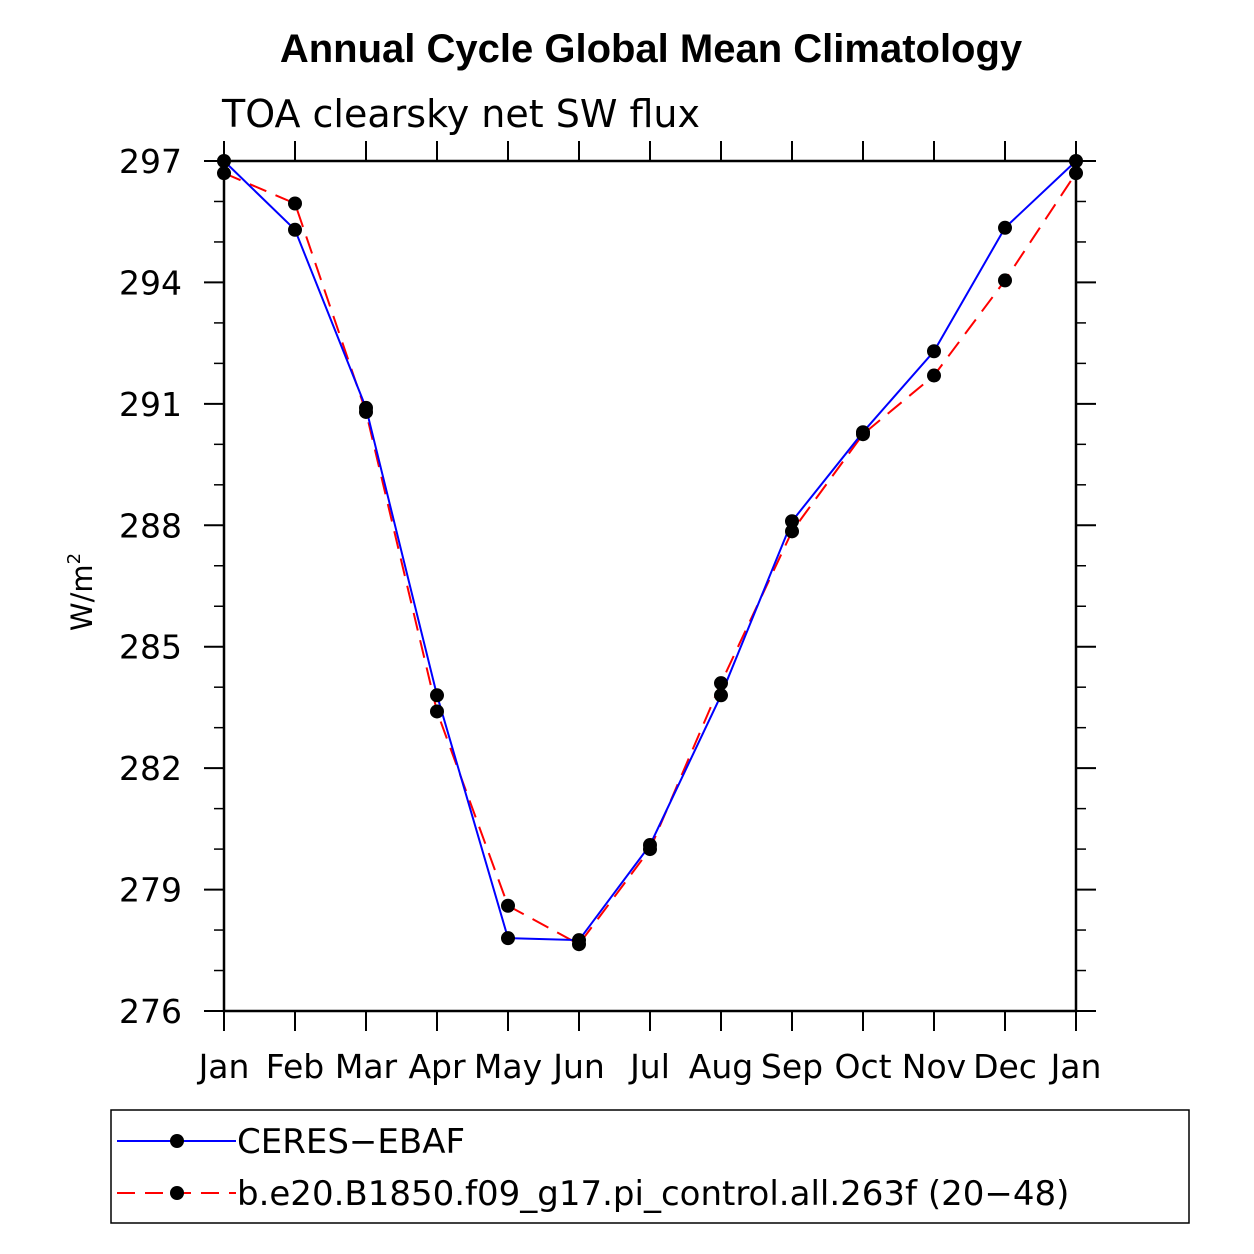 Image resolution: width=1254 pixels, height=1254 pixels. I want to click on x-tick-labels: Jan Feb Mar Apr May Jun Jul Aug Sep Oct Nov Dec Jan, so click(649, 1066).